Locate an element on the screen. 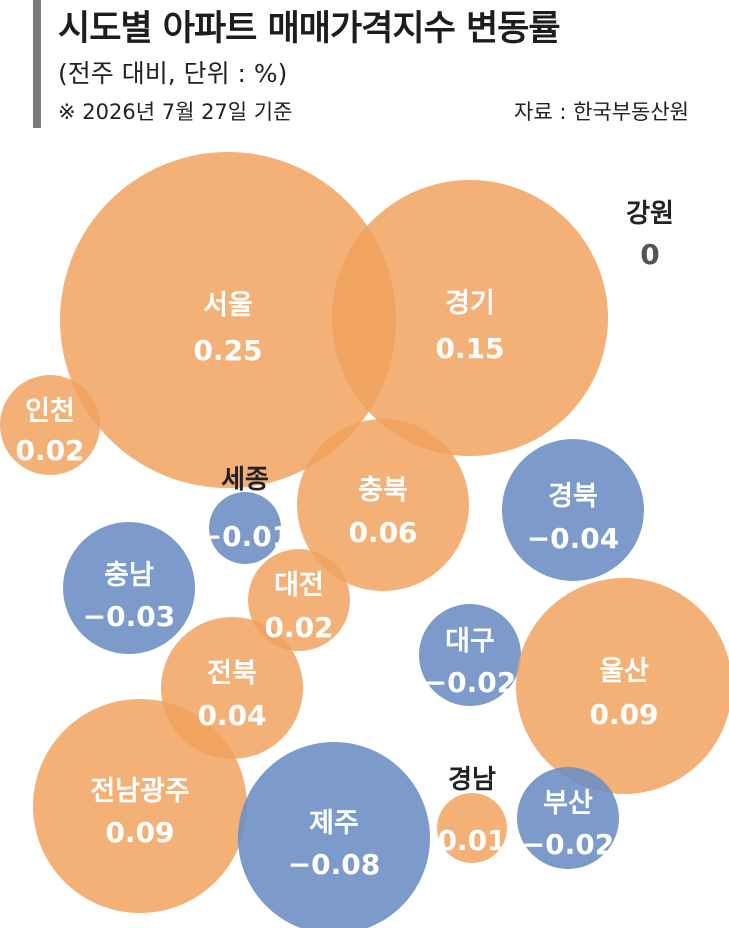  bubble-2-positive is located at coordinates (470, 318).